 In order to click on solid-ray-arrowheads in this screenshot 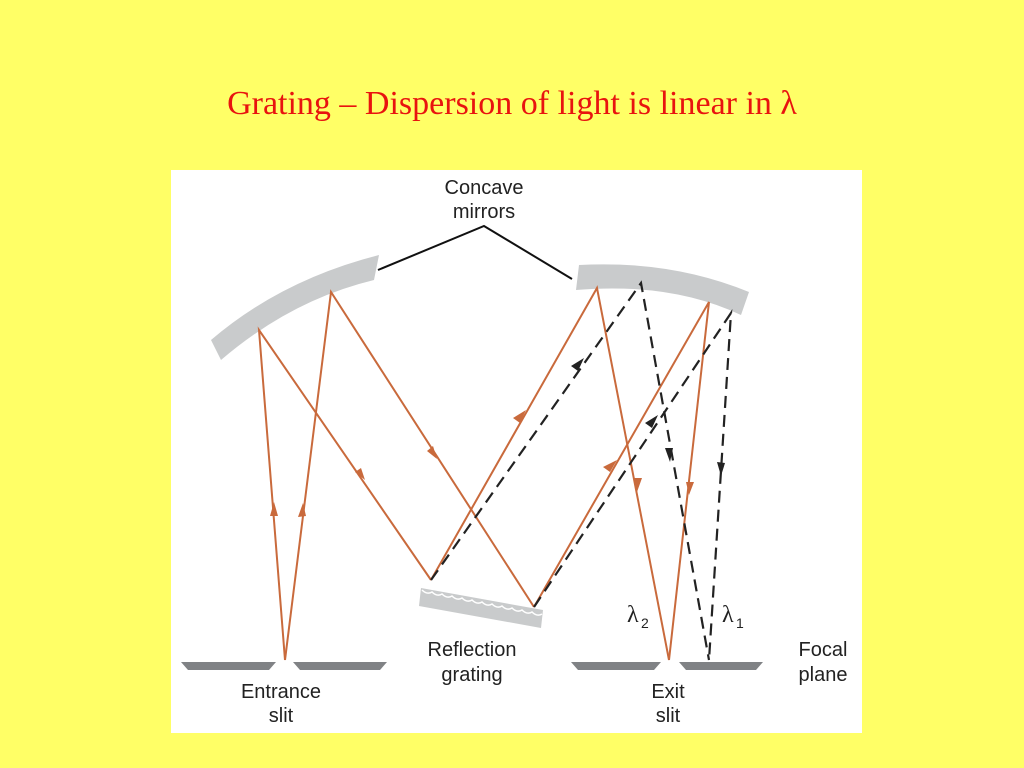, I will do `click(482, 463)`.